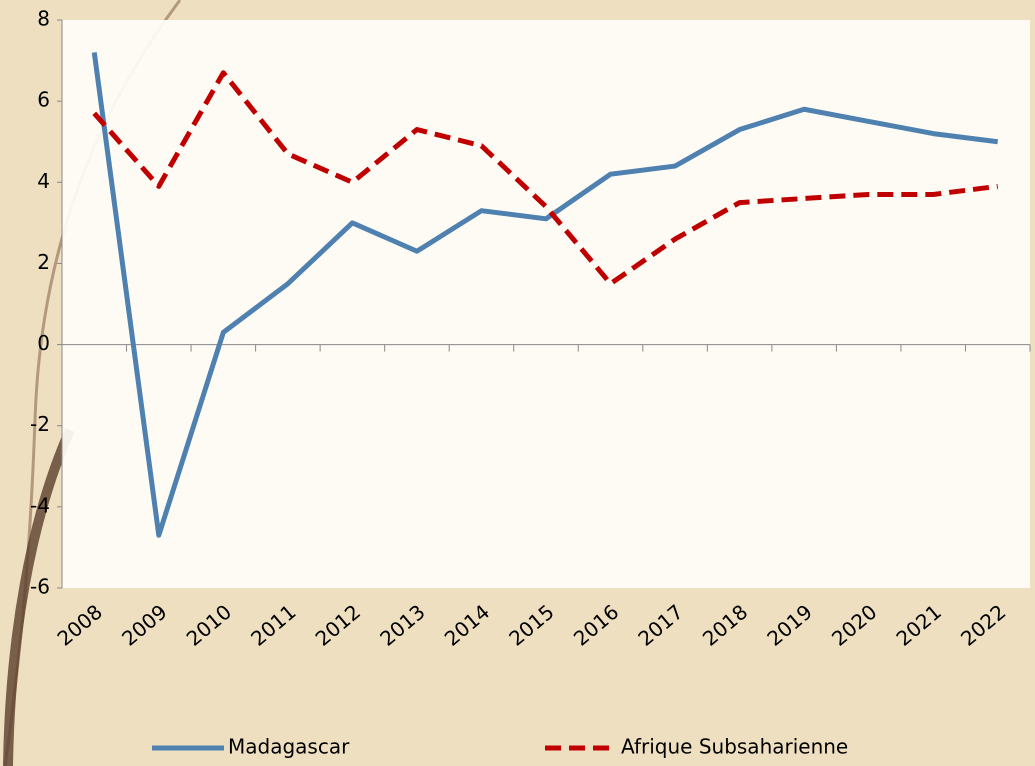  What do you see at coordinates (289, 747) in the screenshot?
I see `legend-label: Madagascar` at bounding box center [289, 747].